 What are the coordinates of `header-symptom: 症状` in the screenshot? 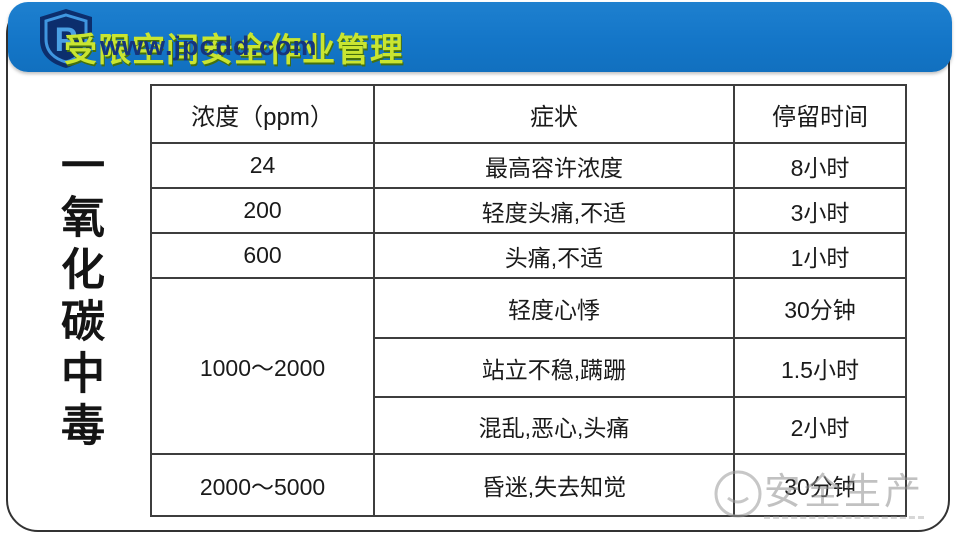 It's located at (554, 114).